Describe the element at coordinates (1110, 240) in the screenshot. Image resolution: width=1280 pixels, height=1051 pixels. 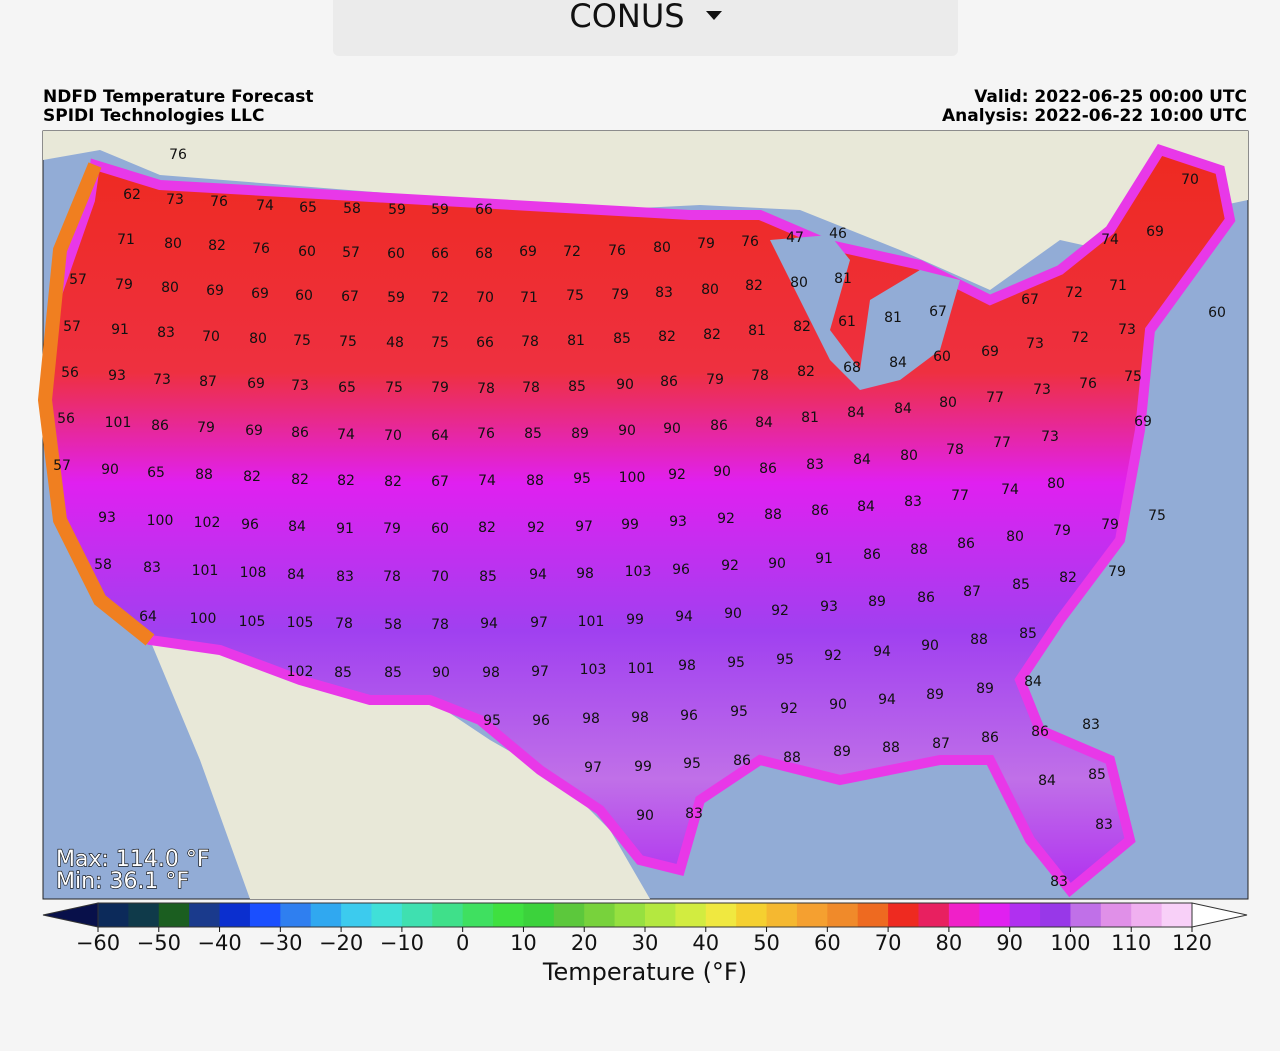
I see `station-temp: 74` at that location.